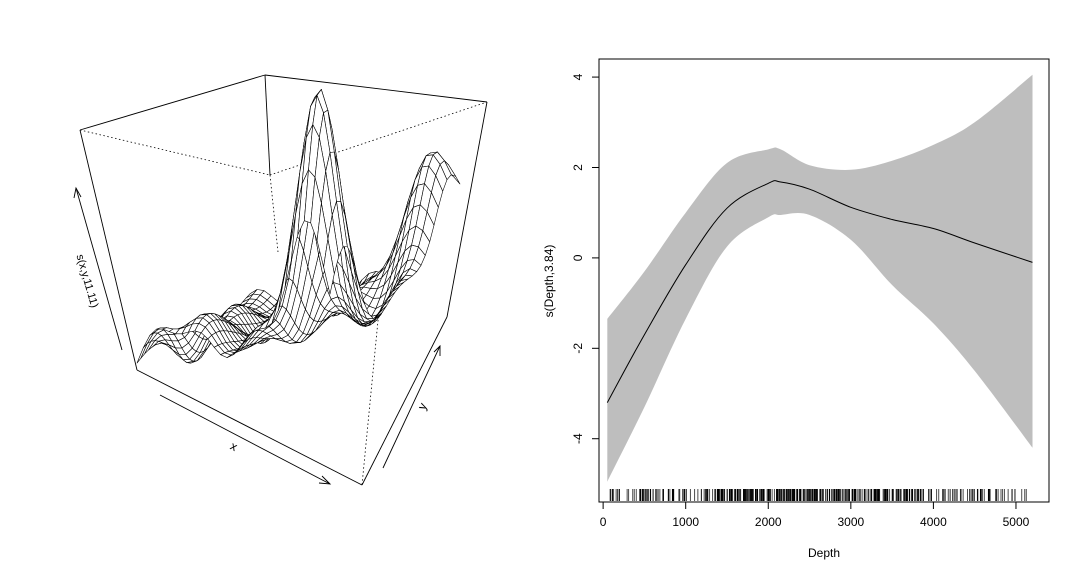  I want to click on x-tick-label: 3000, so click(850, 522).